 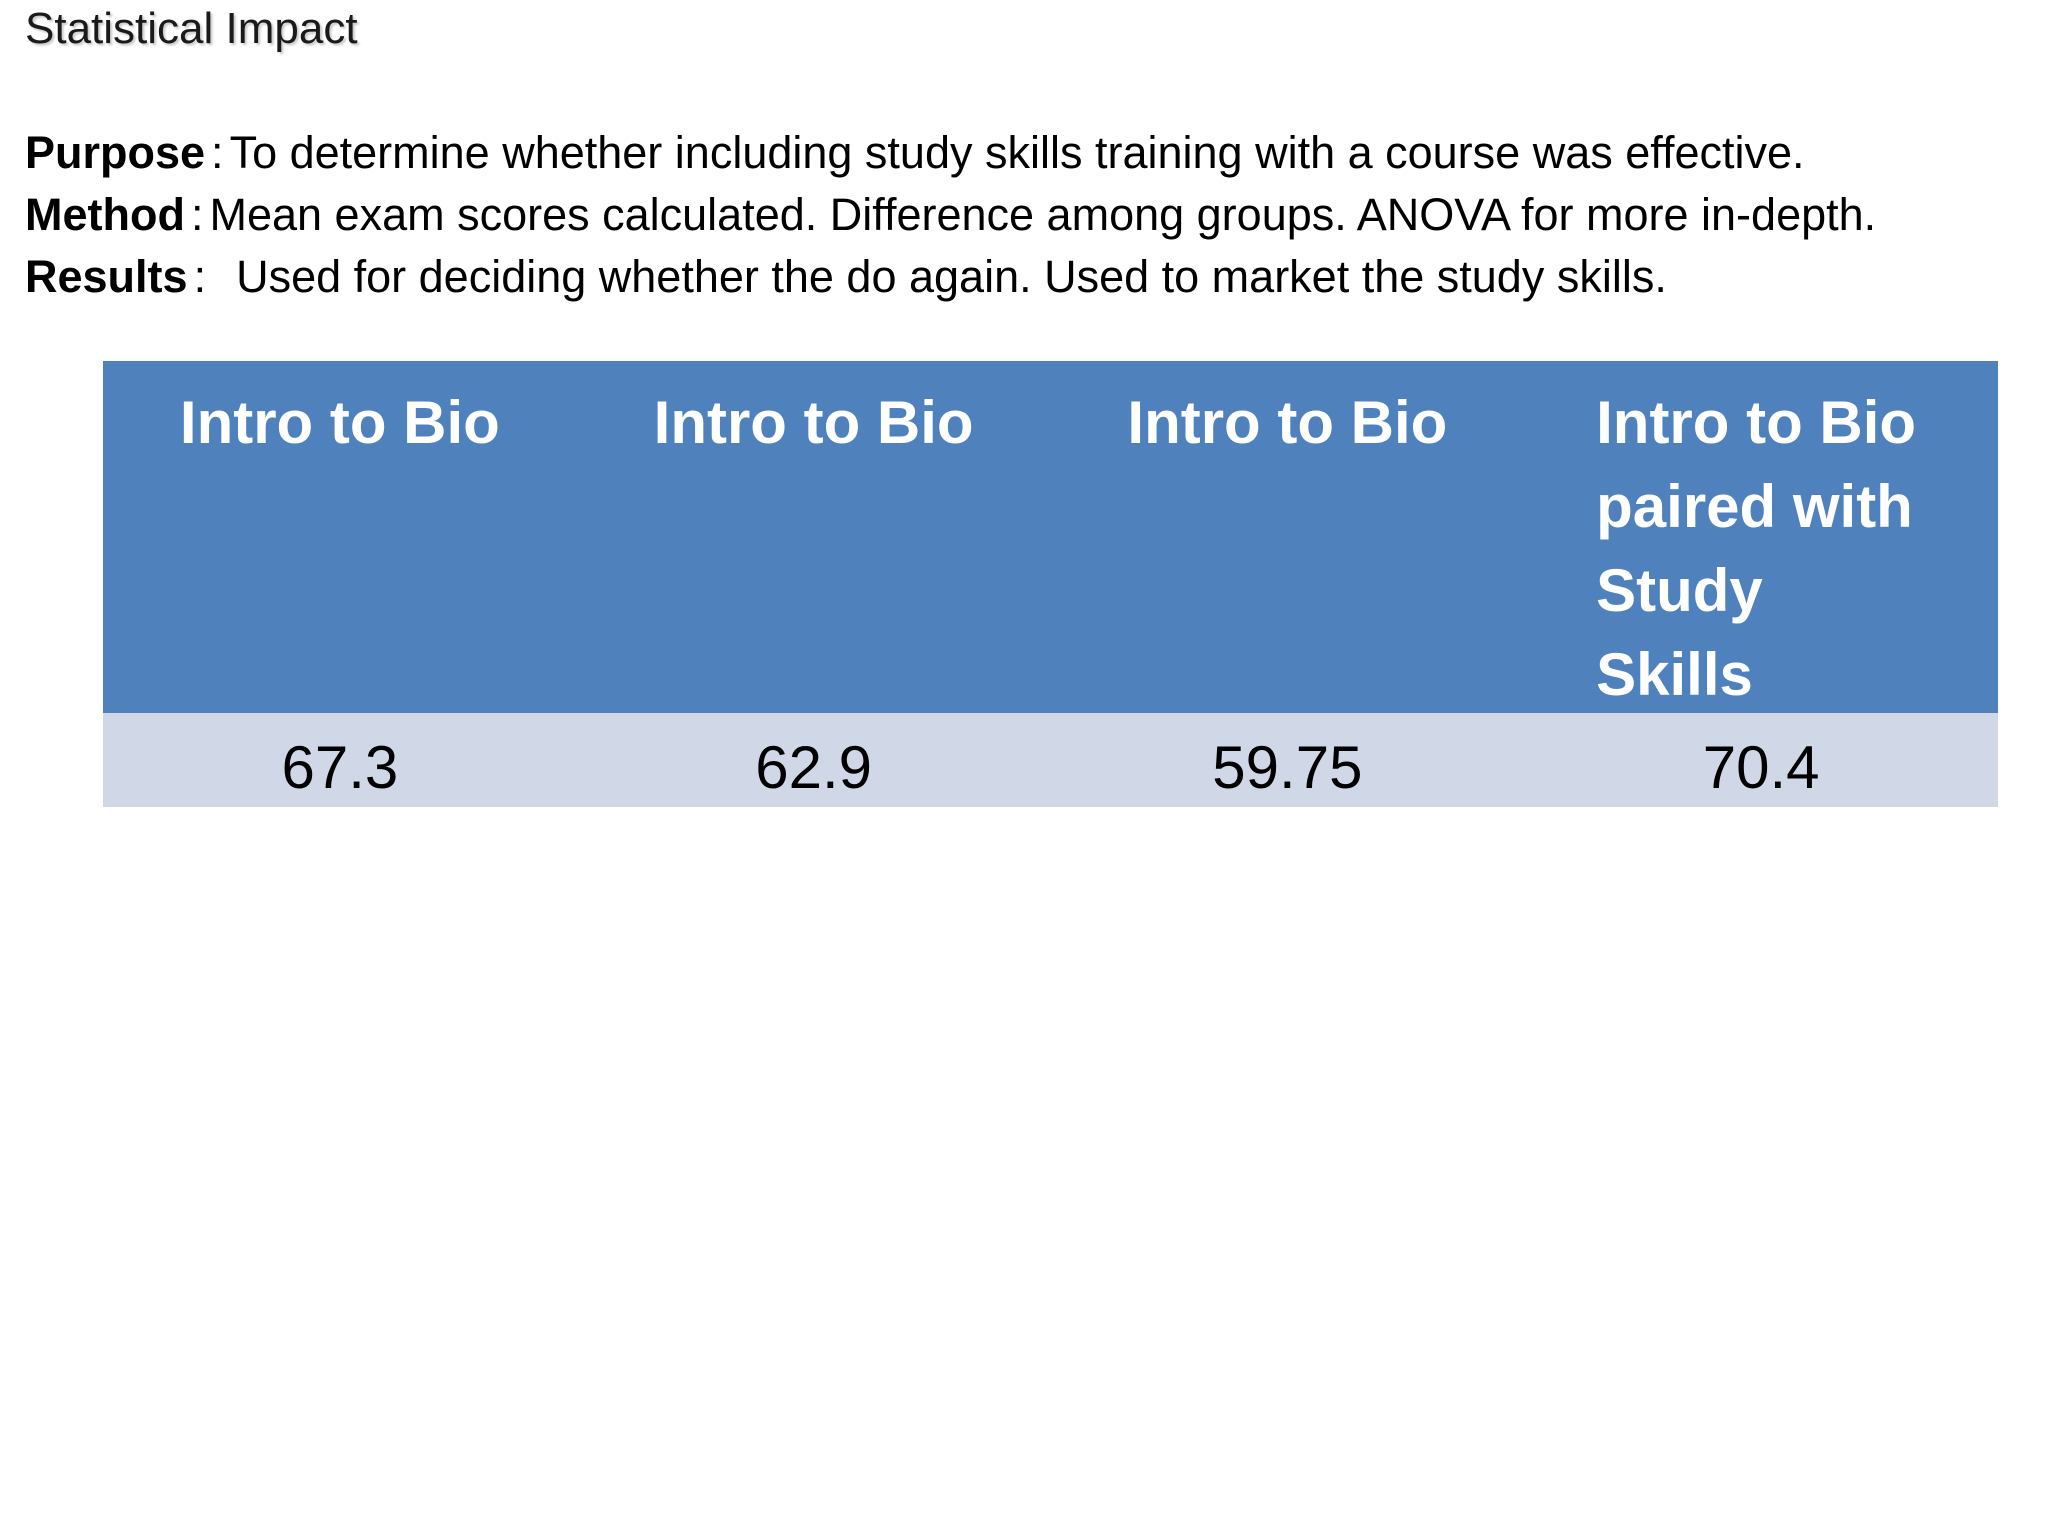 What do you see at coordinates (1756, 548) in the screenshot?
I see `header-col-4: Intro to Bio paired with Study Skills` at bounding box center [1756, 548].